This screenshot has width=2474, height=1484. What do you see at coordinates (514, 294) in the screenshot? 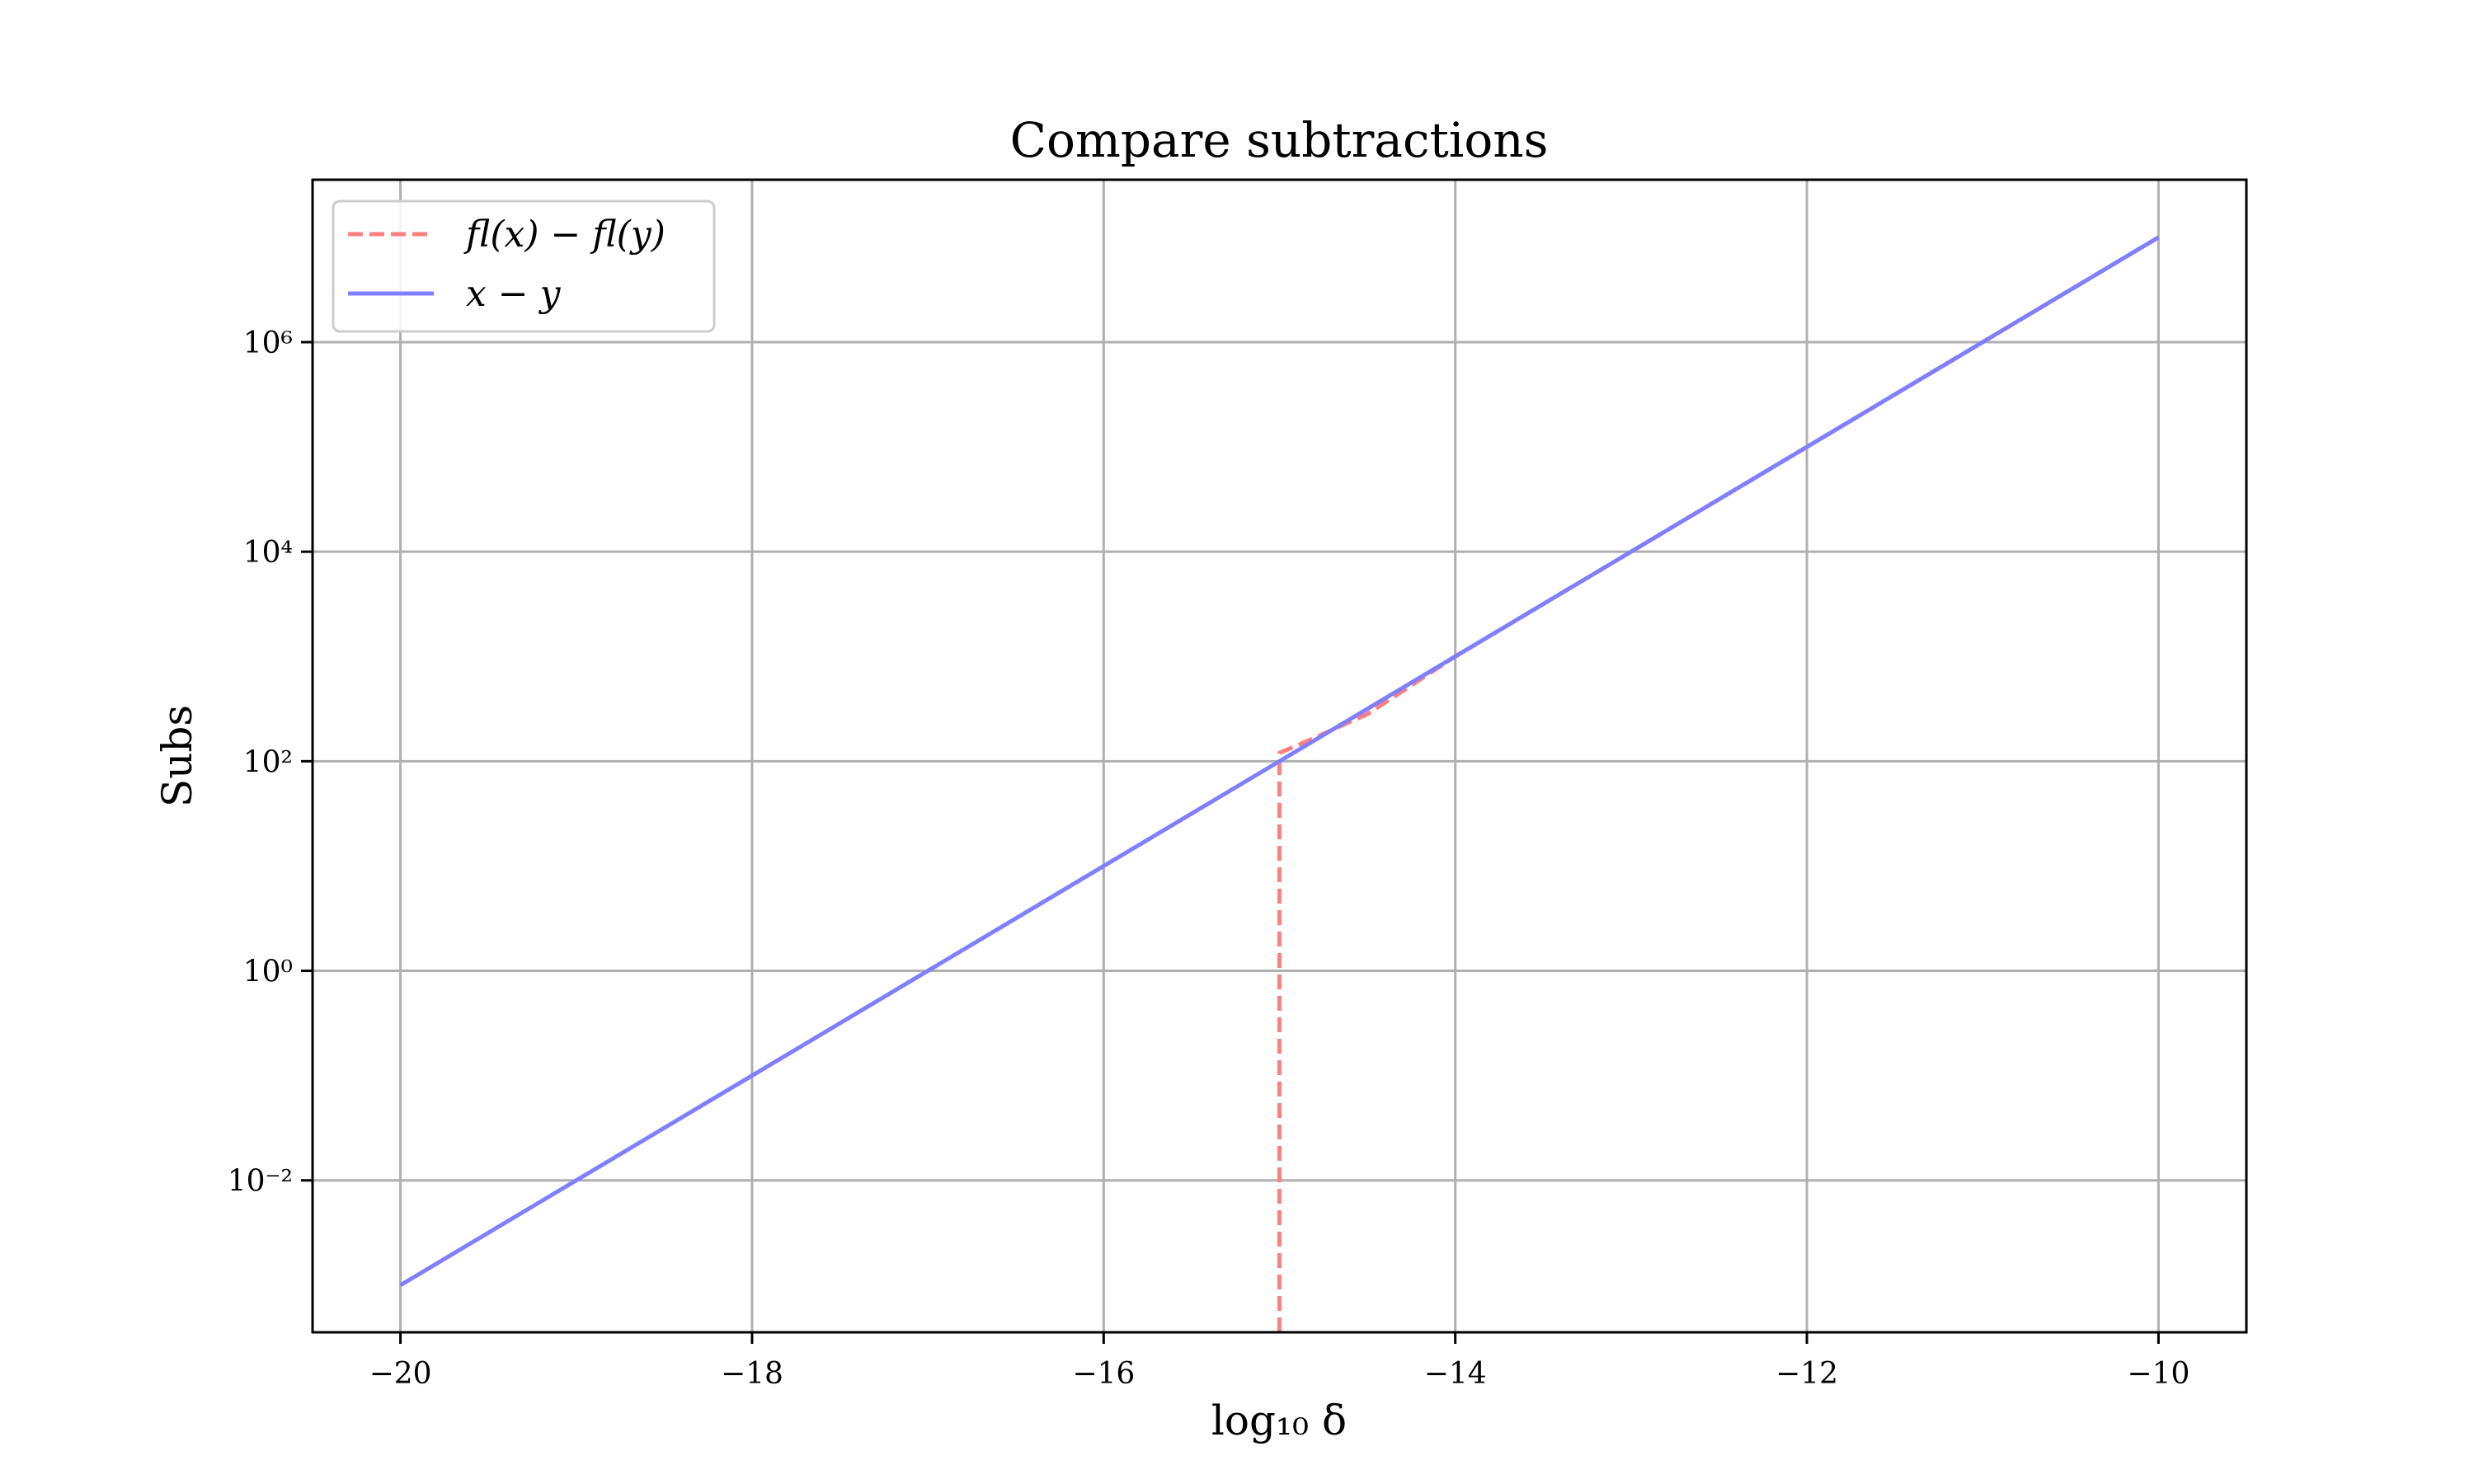
I see `legend-label-exact-subtraction: x − y` at bounding box center [514, 294].